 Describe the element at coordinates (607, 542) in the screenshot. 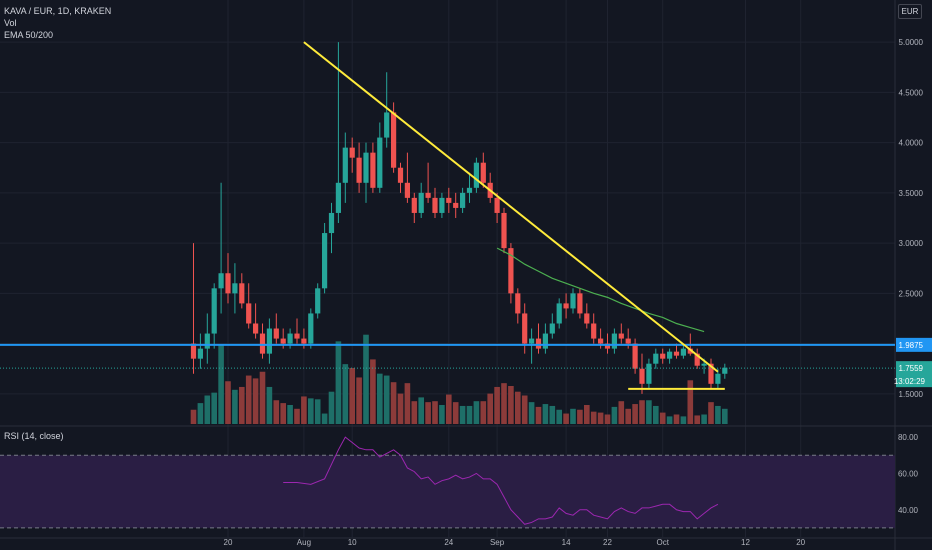

I see `time-tick-label: 22` at that location.